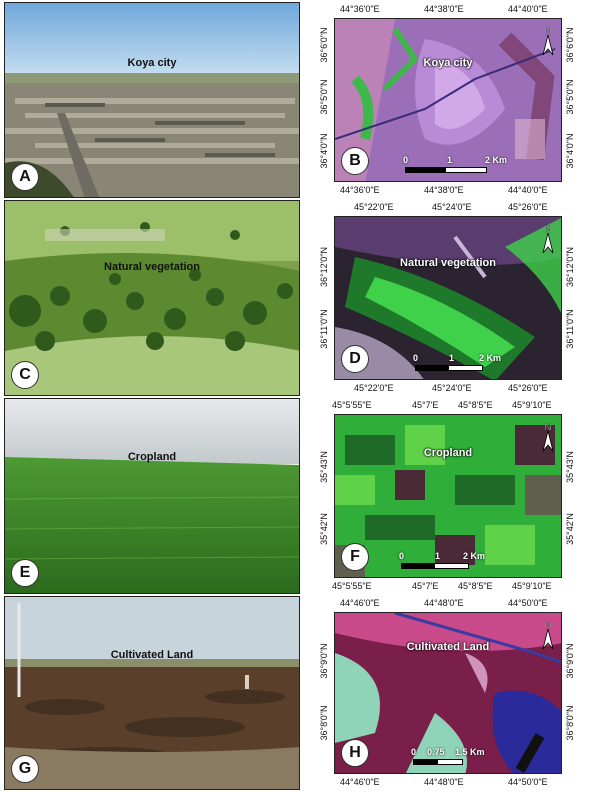  What do you see at coordinates (470, 752) in the screenshot?
I see `scale-2: 1.5 Km` at bounding box center [470, 752].